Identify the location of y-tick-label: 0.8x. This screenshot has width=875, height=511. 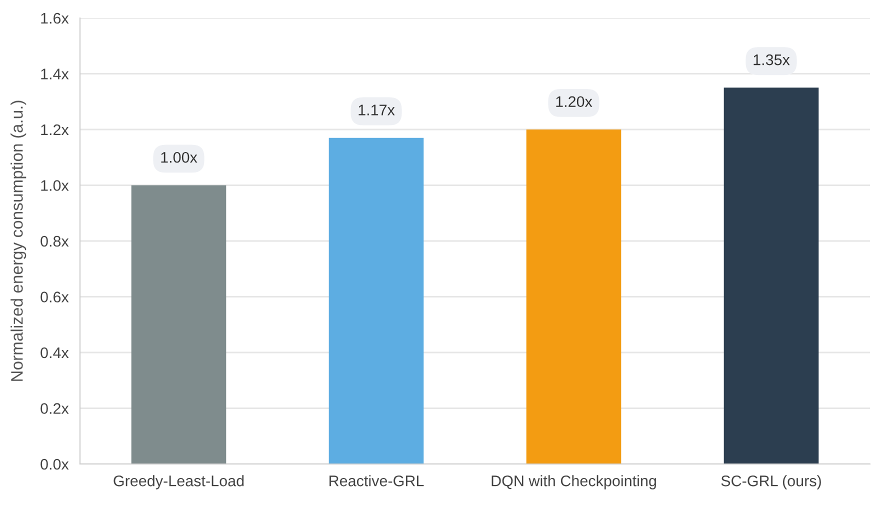
(54, 241).